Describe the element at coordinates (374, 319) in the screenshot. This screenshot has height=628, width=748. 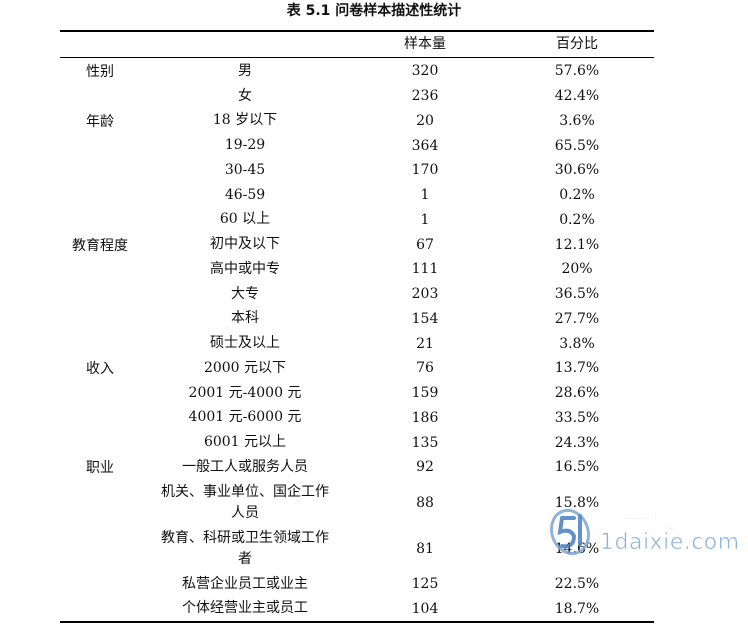
I see `table-row: 本科 154 27.7%` at that location.